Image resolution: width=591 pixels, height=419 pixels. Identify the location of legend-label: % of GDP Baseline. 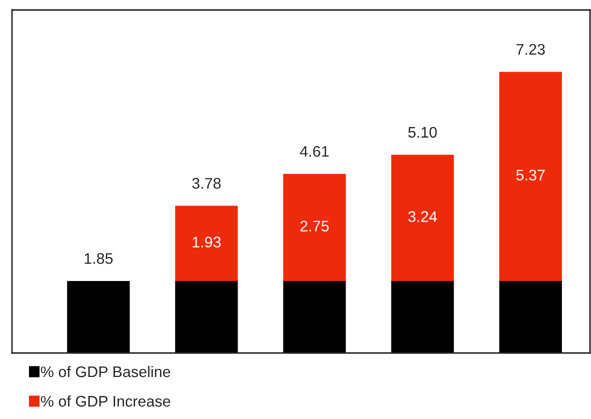
(105, 372).